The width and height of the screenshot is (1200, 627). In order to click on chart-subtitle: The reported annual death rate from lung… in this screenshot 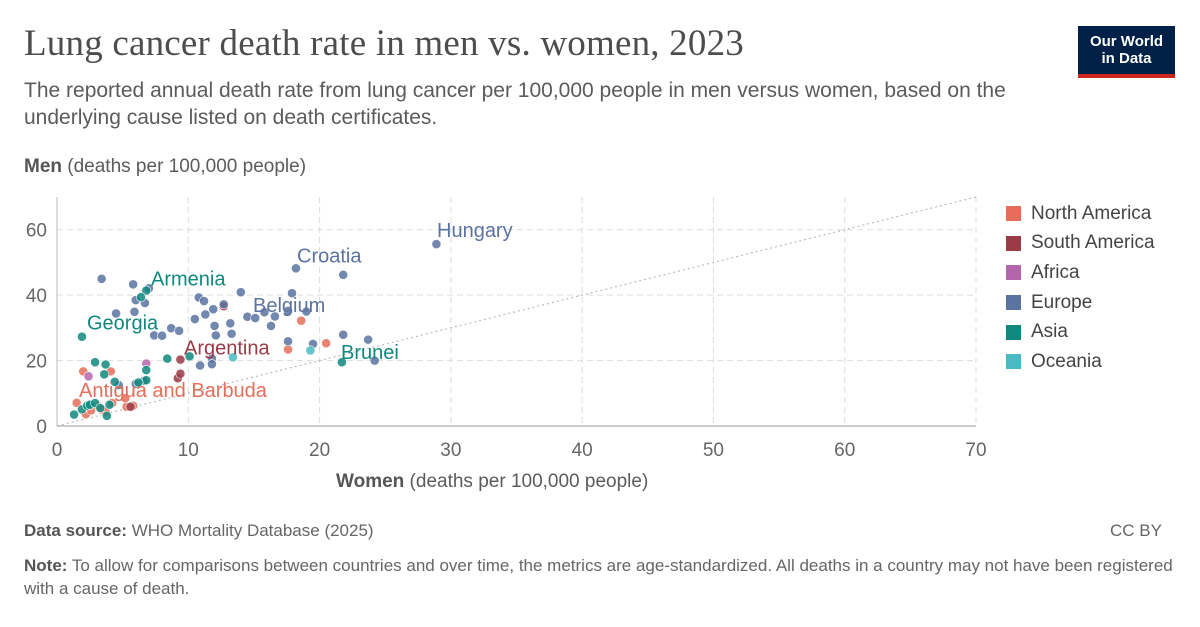, I will do `click(515, 104)`.